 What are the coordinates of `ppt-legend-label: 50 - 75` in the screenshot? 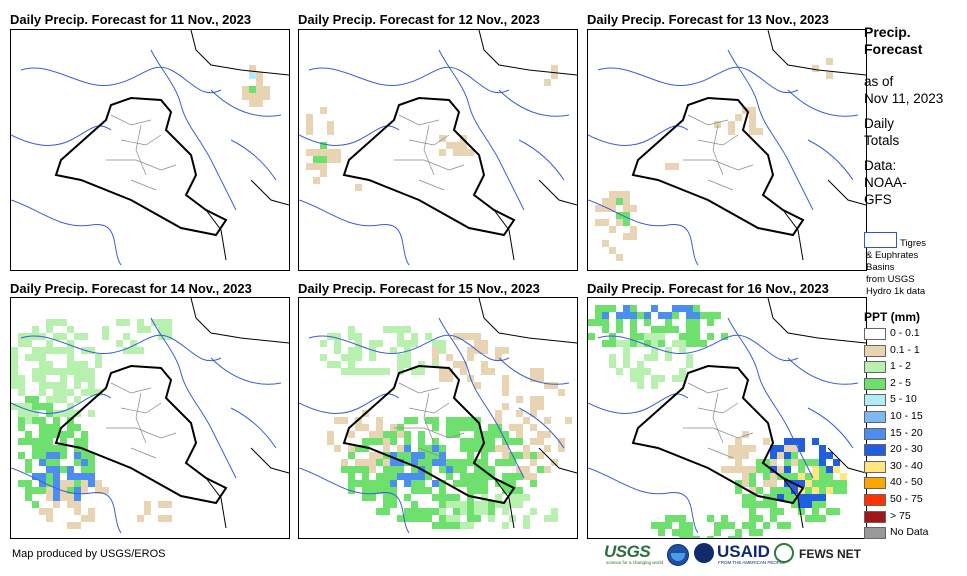 It's located at (906, 499).